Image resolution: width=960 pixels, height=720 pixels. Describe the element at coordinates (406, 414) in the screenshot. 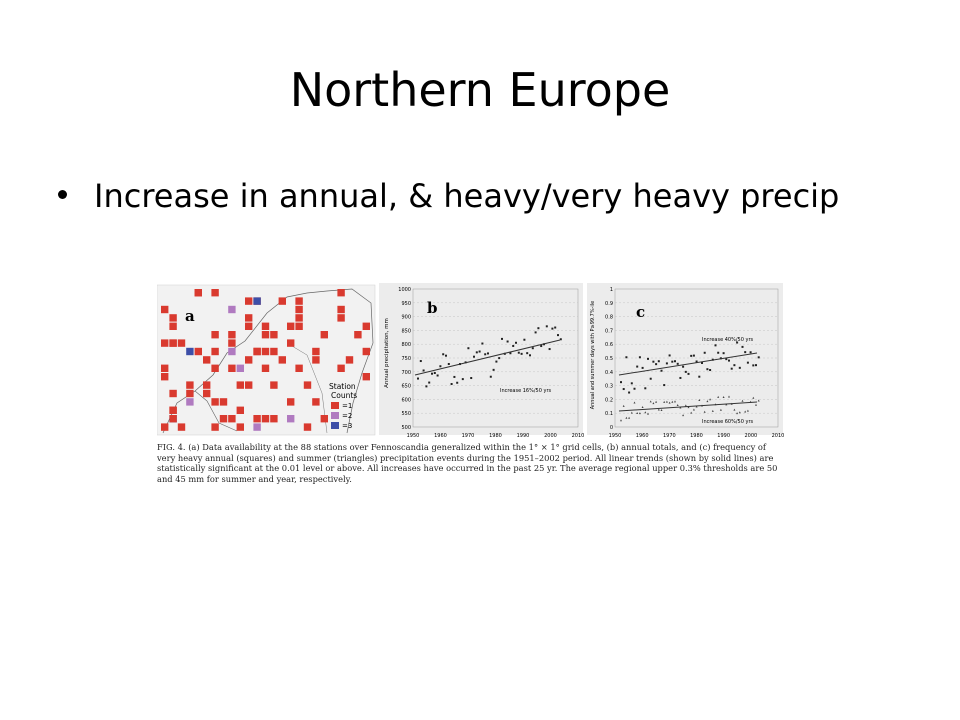

I see `y-tick-label: 550` at that location.